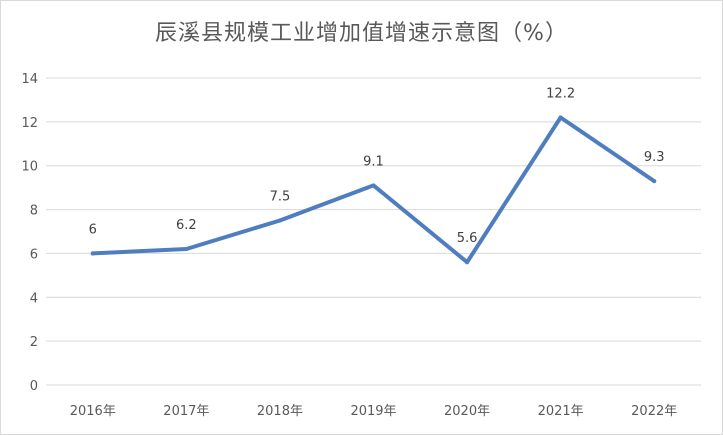 This screenshot has height=435, width=723. What do you see at coordinates (280, 411) in the screenshot?
I see `x-tick-label: 2018年` at bounding box center [280, 411].